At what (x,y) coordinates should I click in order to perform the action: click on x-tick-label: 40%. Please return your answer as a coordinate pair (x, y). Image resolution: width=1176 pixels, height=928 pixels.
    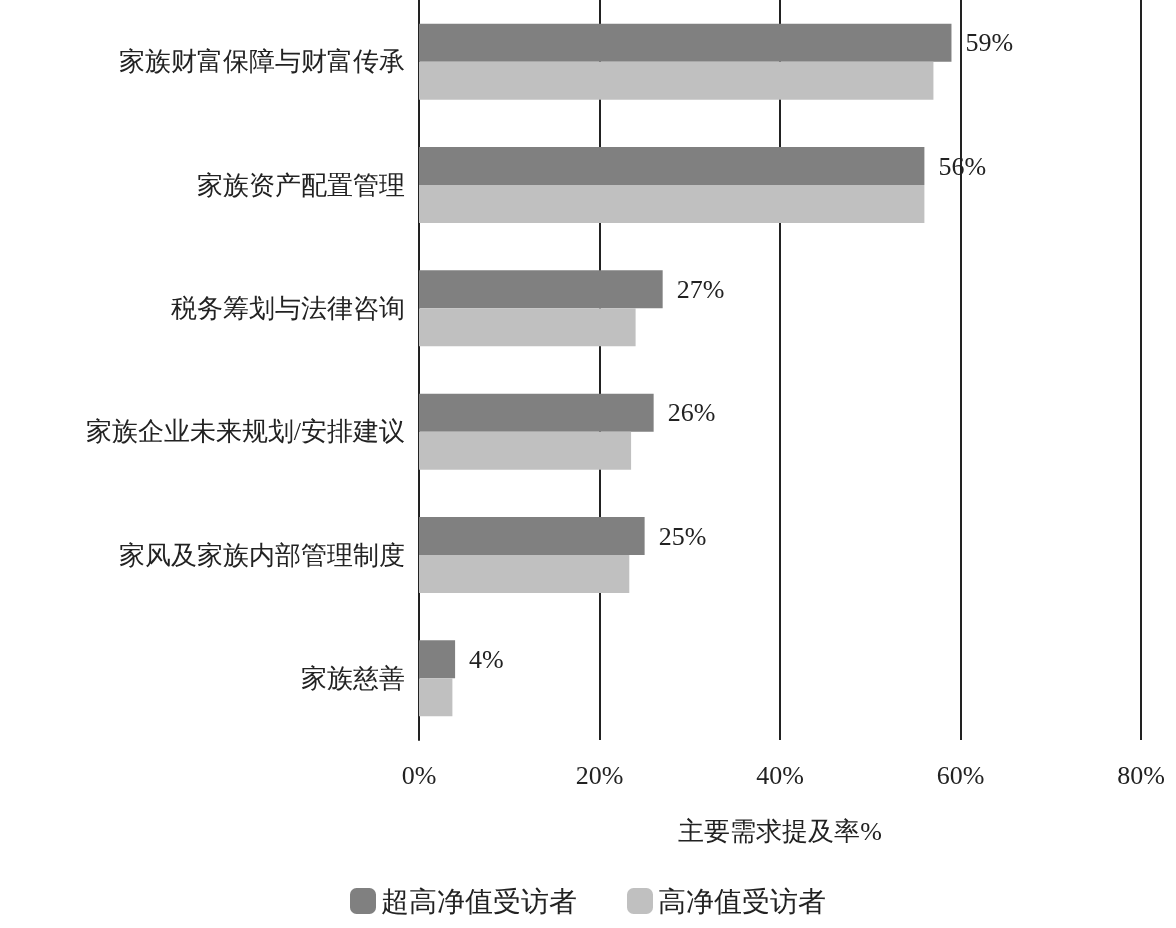
    Looking at the image, I should click on (780, 775).